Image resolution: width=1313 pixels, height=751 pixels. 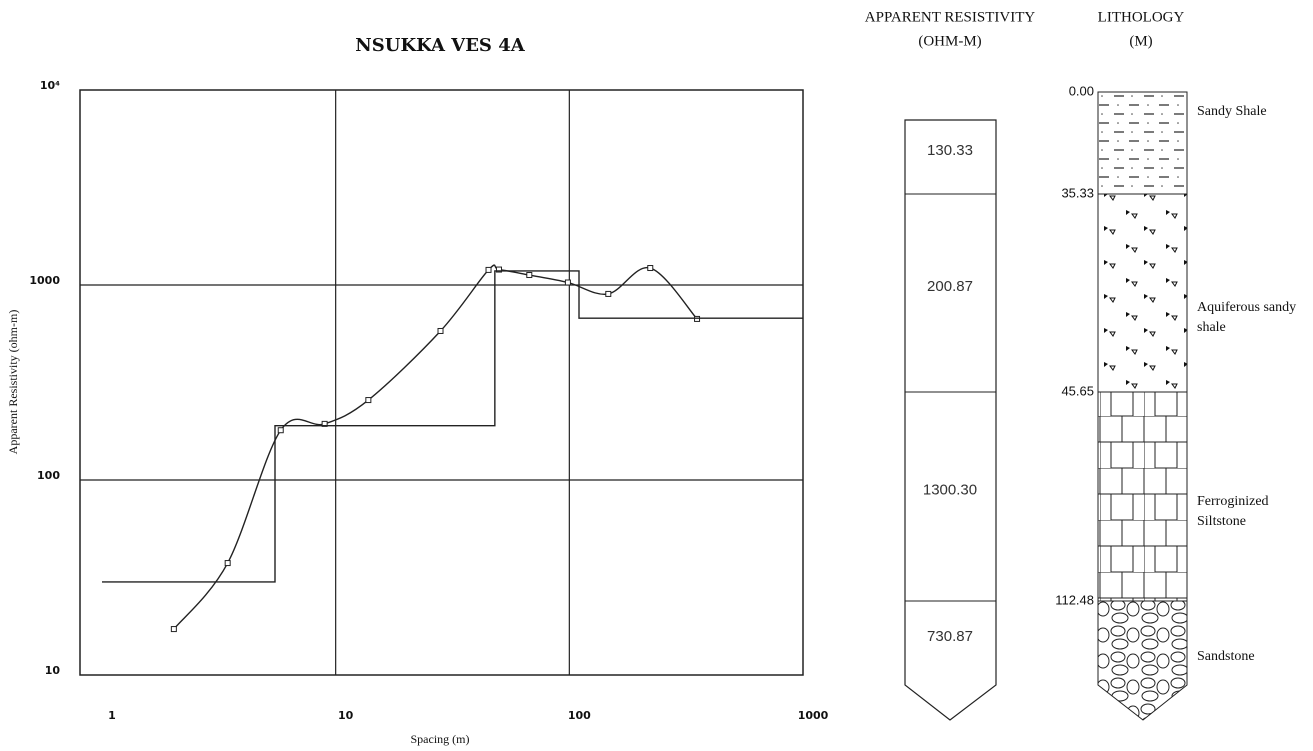 I want to click on resistivity-value: 1300.30, so click(x=950, y=489).